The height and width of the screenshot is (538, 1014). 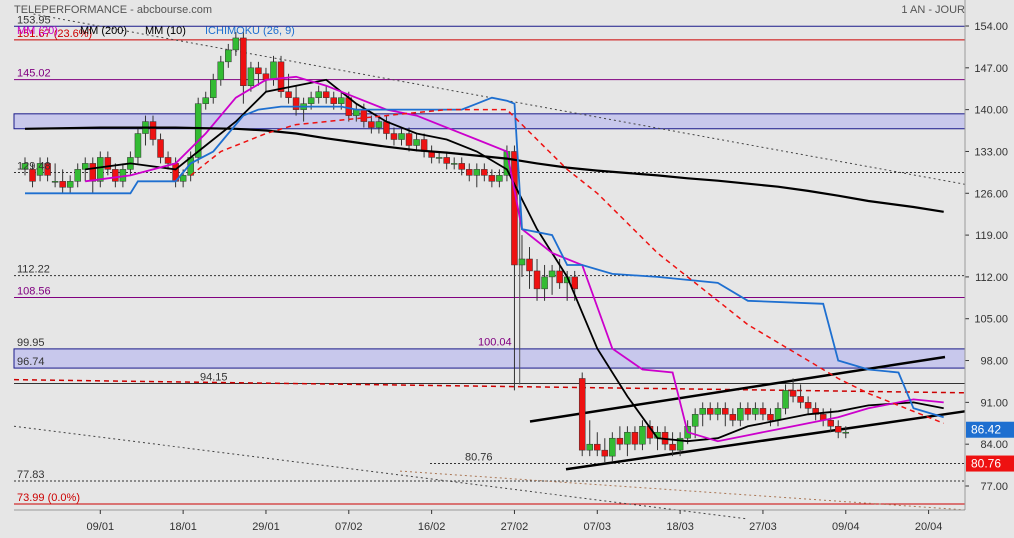 I want to click on y-tick-label-10: 91.00, so click(x=994, y=403).